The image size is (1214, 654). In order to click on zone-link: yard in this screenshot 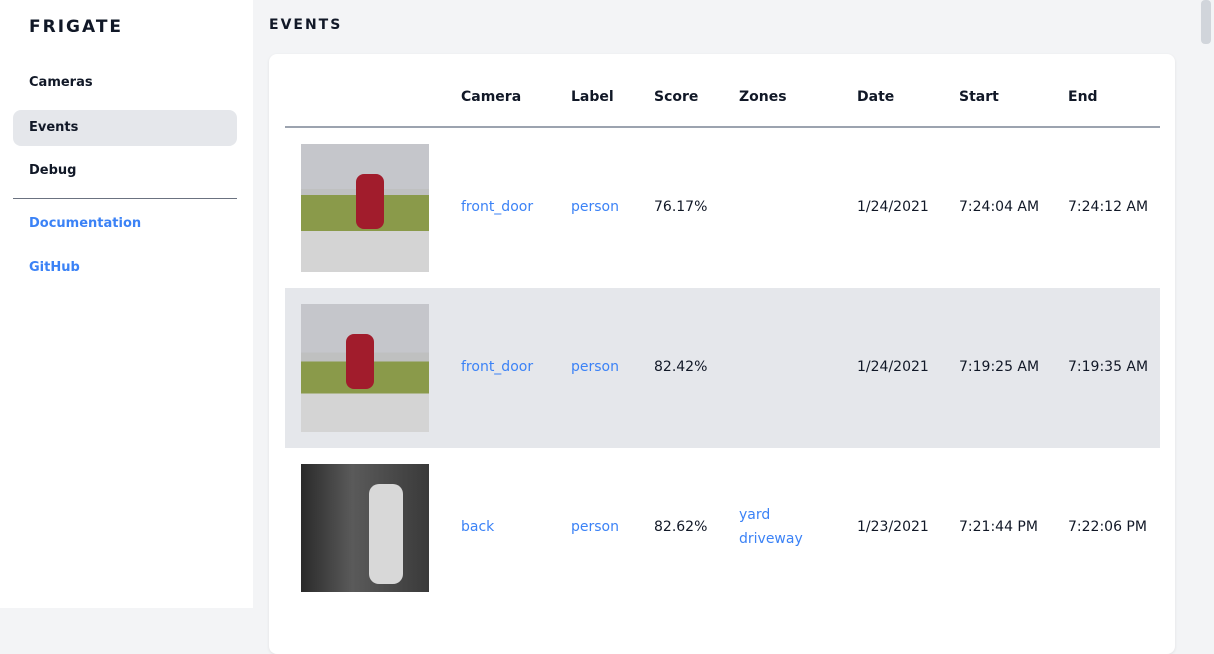, I will do `click(755, 515)`.